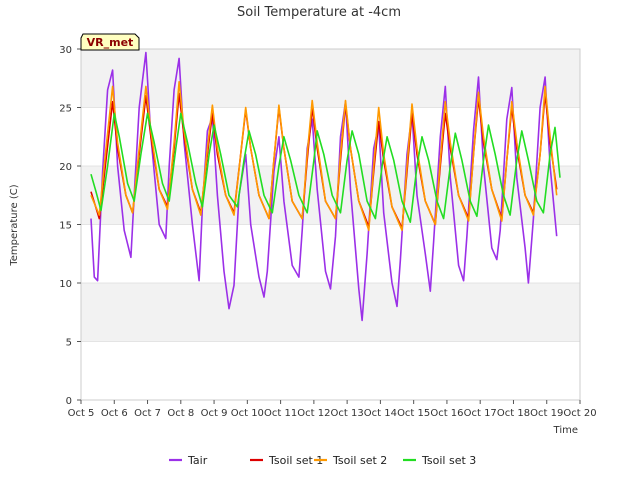  What do you see at coordinates (546, 413) in the screenshot?
I see `x-tick-label: Oct 19` at bounding box center [546, 413].